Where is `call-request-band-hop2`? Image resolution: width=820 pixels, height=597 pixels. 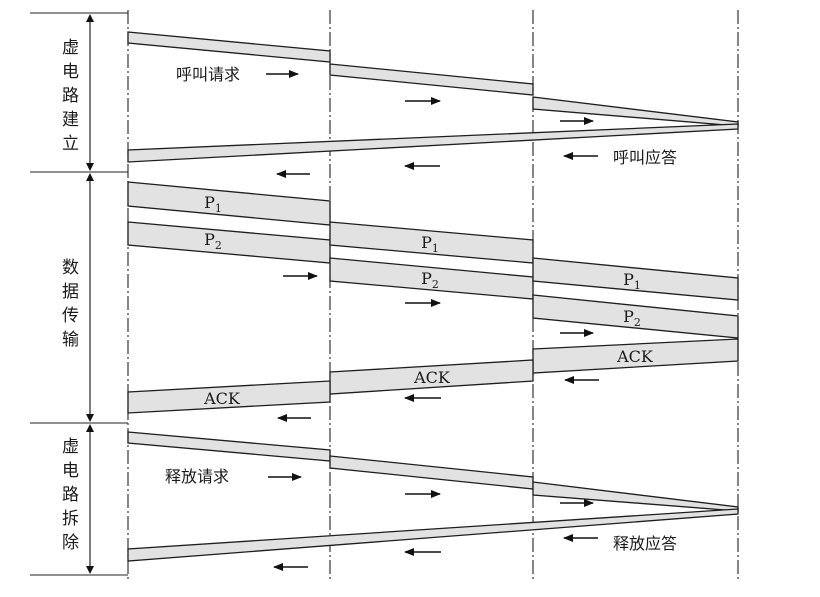
call-request-band-hop2 is located at coordinates (431, 79).